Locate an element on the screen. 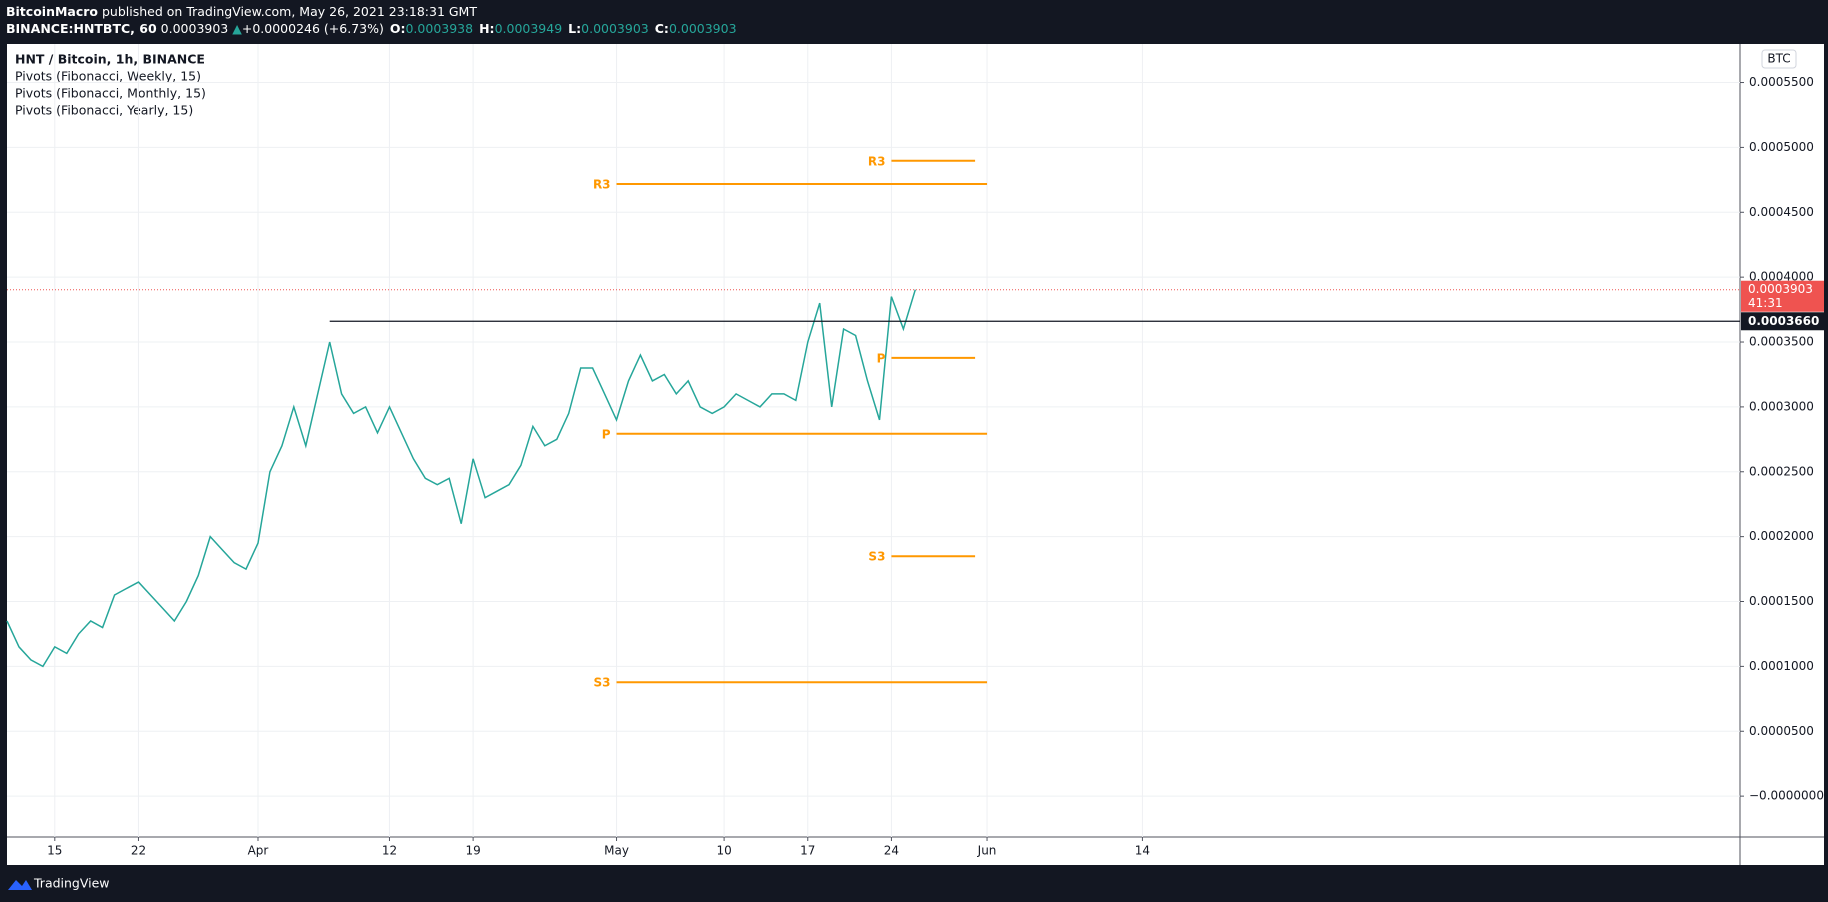  chart-title: HNT / Bitcoin, 1h, BINANCE is located at coordinates (110, 59).